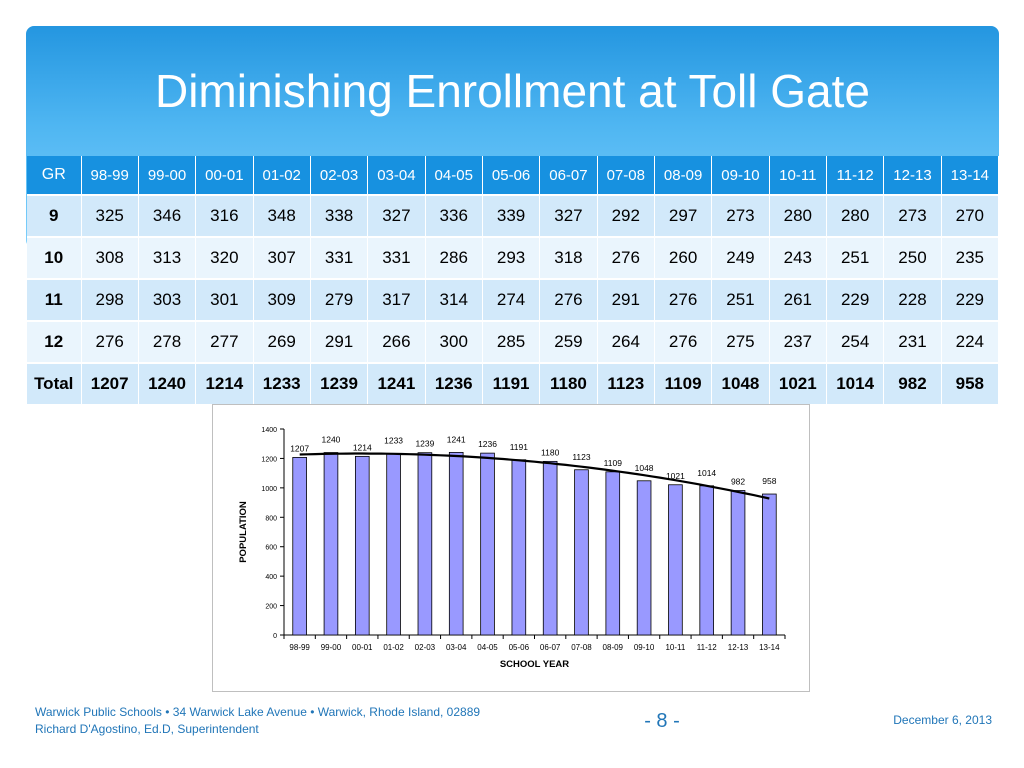 This screenshot has height=768, width=1024. What do you see at coordinates (167, 383) in the screenshot?
I see `table-cell: 1240` at bounding box center [167, 383].